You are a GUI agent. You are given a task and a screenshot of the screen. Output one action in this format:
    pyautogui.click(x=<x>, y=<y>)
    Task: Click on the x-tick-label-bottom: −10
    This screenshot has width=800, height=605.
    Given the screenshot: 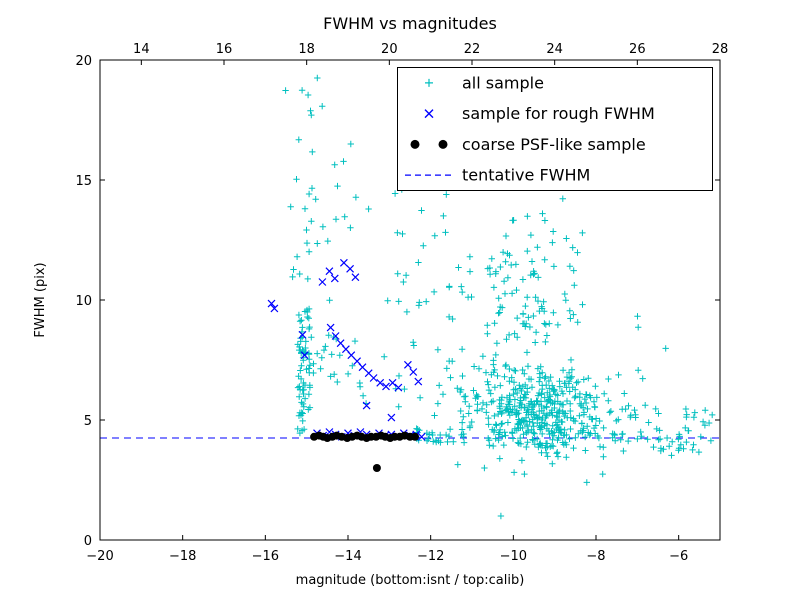 What is the action you would take?
    pyautogui.click(x=513, y=556)
    